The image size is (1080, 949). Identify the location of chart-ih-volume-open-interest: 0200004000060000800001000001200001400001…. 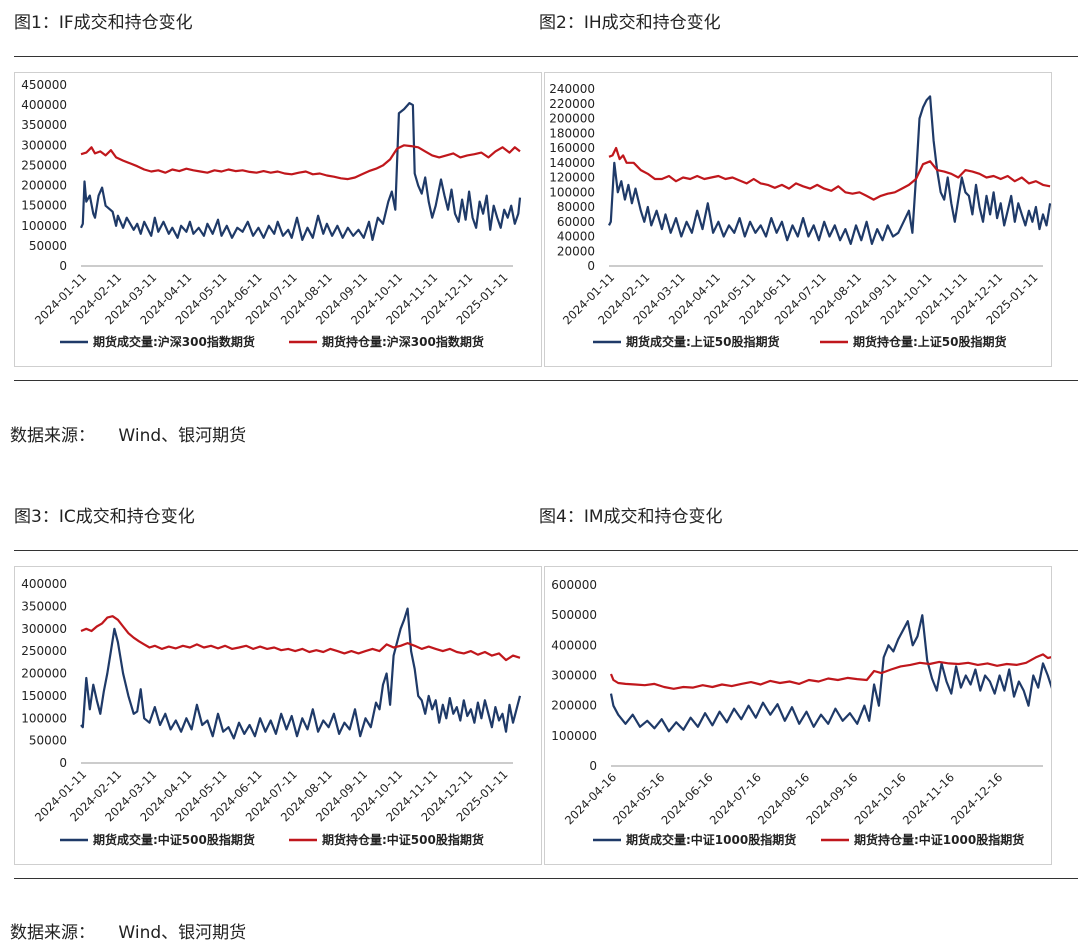
(800, 215).